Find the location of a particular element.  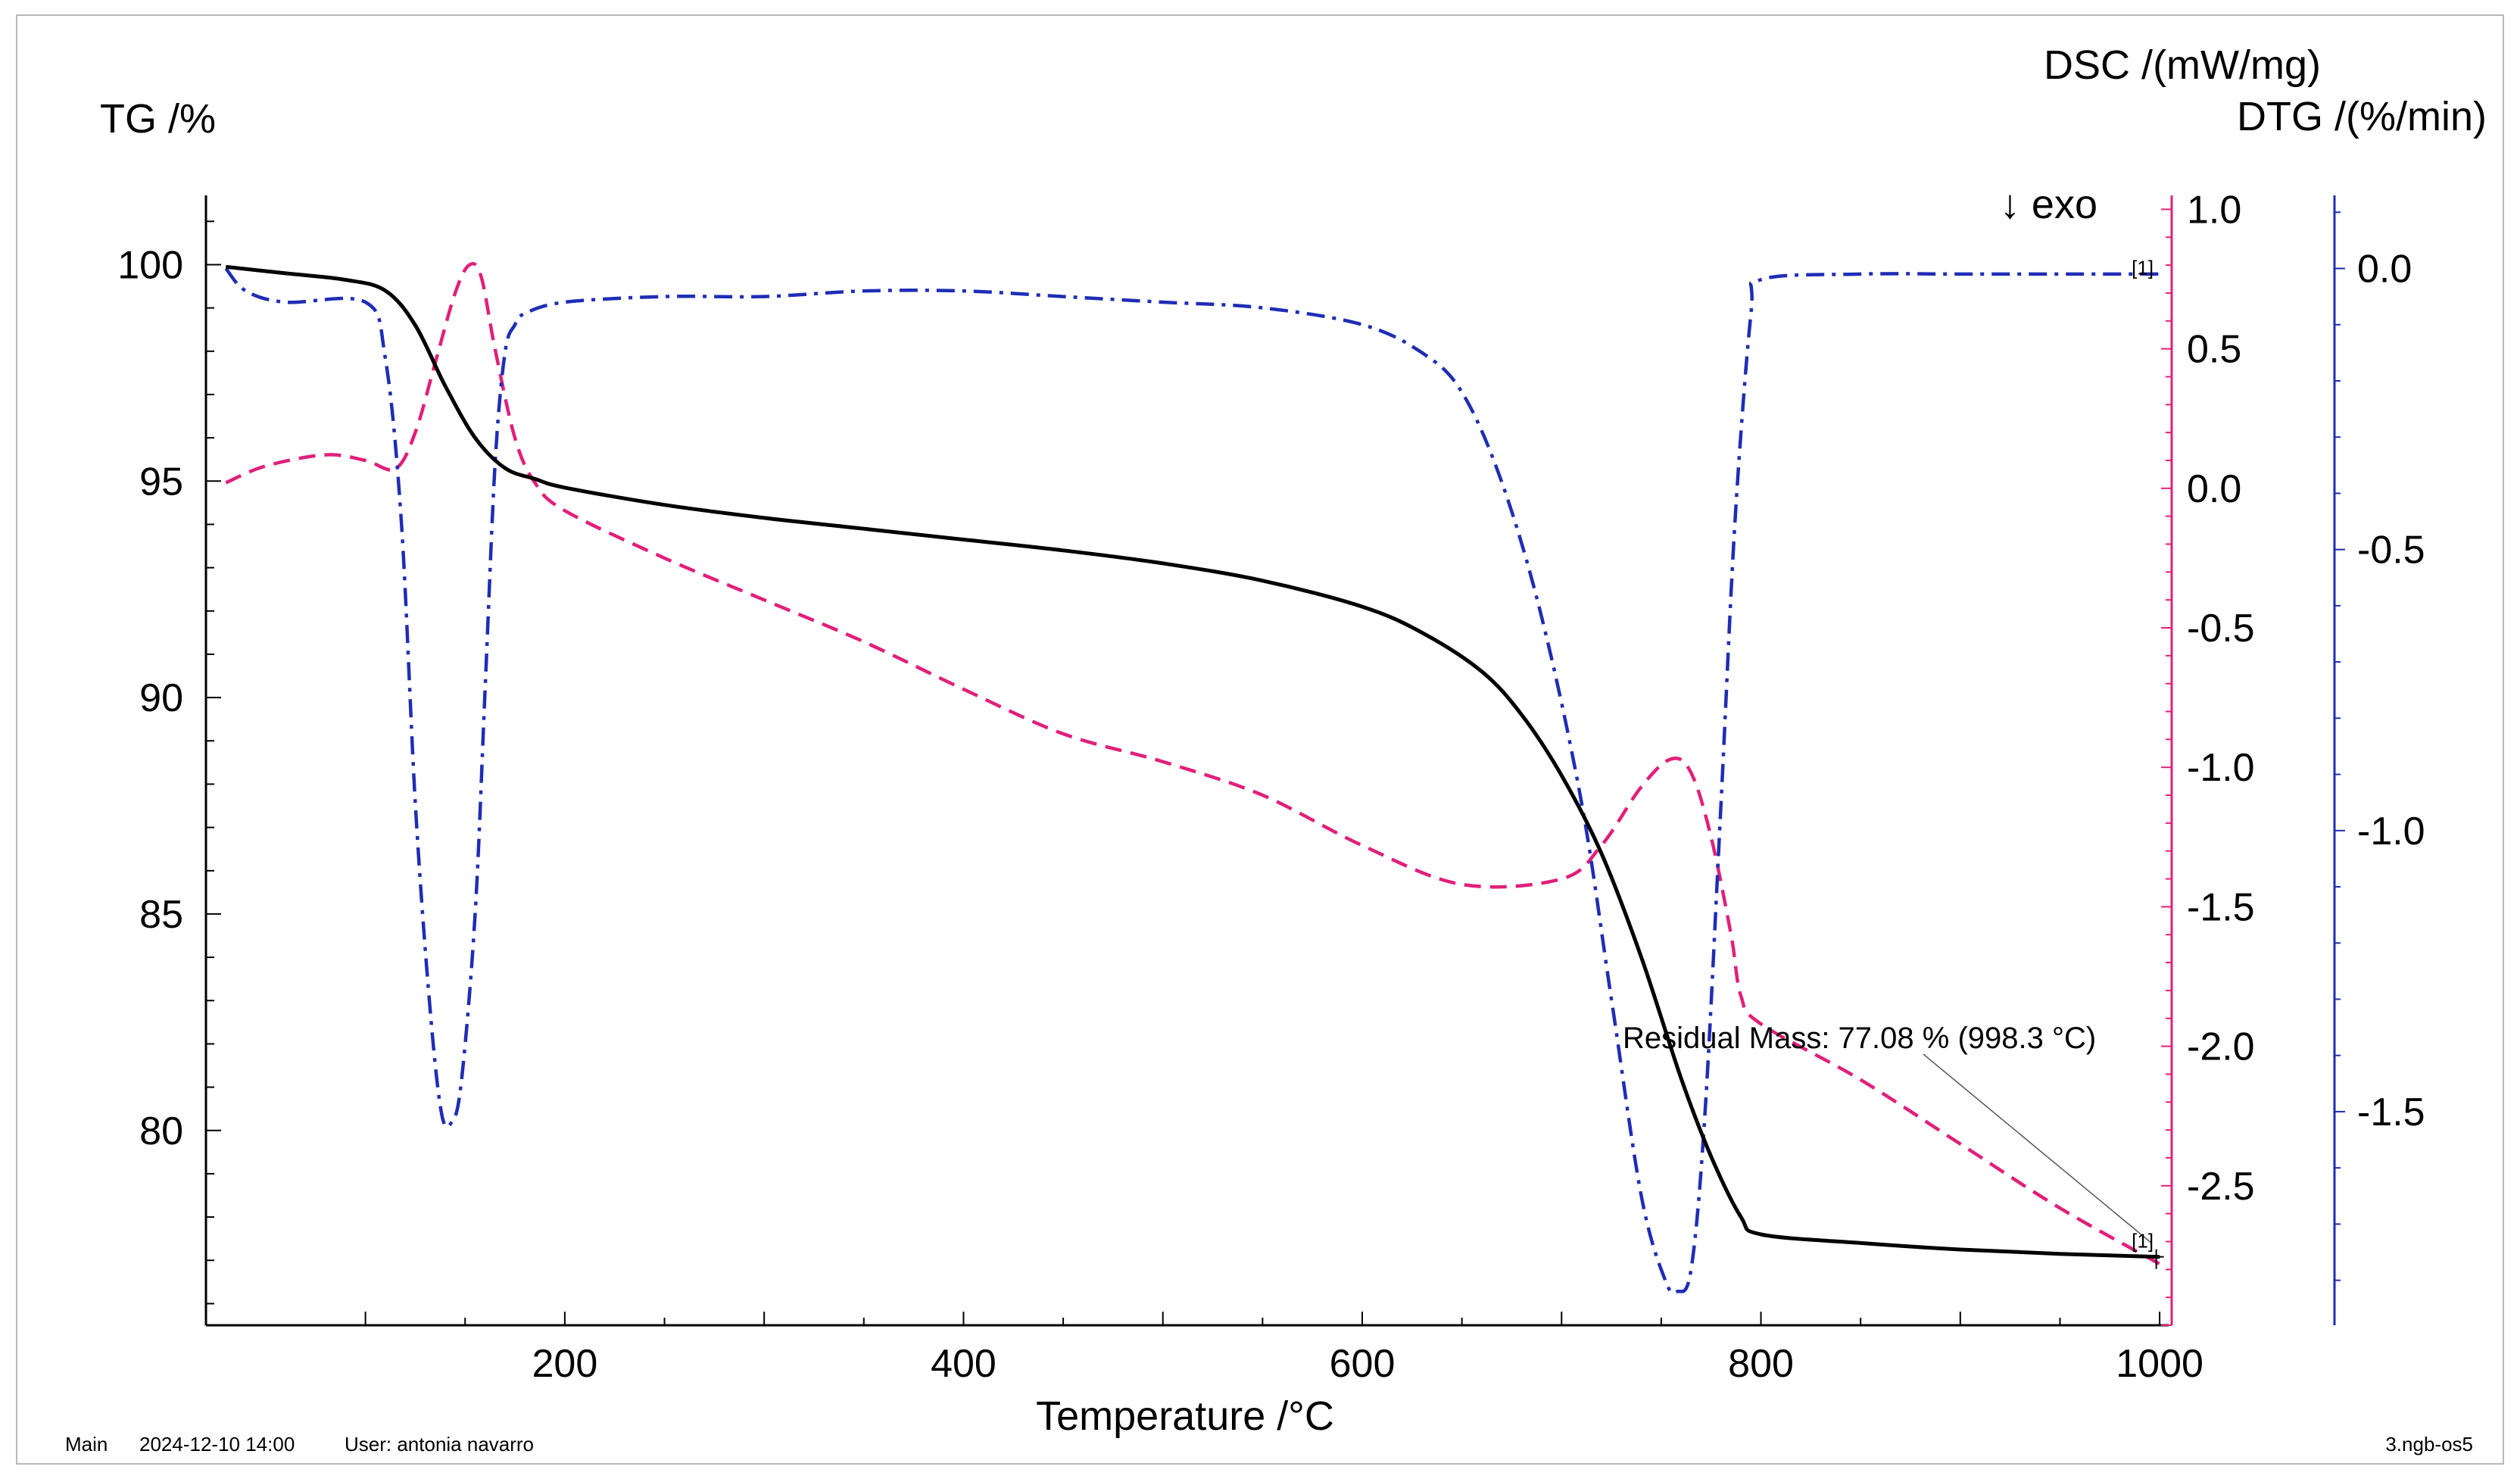

footer-file: 3.ngb-os5 is located at coordinates (2429, 1444).